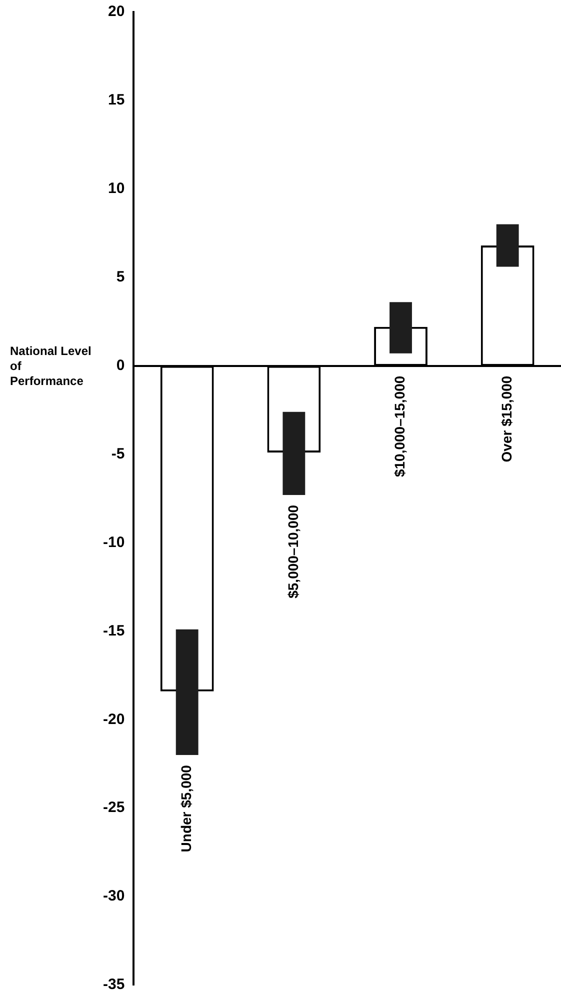 Image resolution: width=561 pixels, height=997 pixels. Describe the element at coordinates (113, 985) in the screenshot. I see `y-tick-label: -35` at that location.